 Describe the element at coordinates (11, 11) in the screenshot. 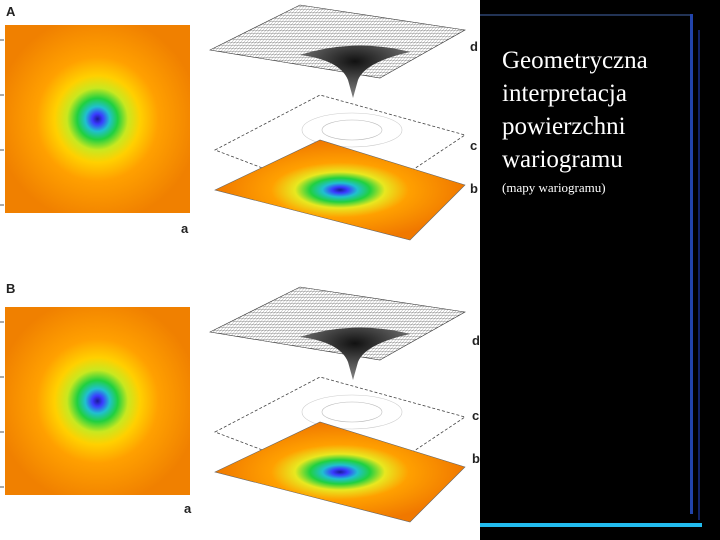

I see `figure-label: A` at that location.